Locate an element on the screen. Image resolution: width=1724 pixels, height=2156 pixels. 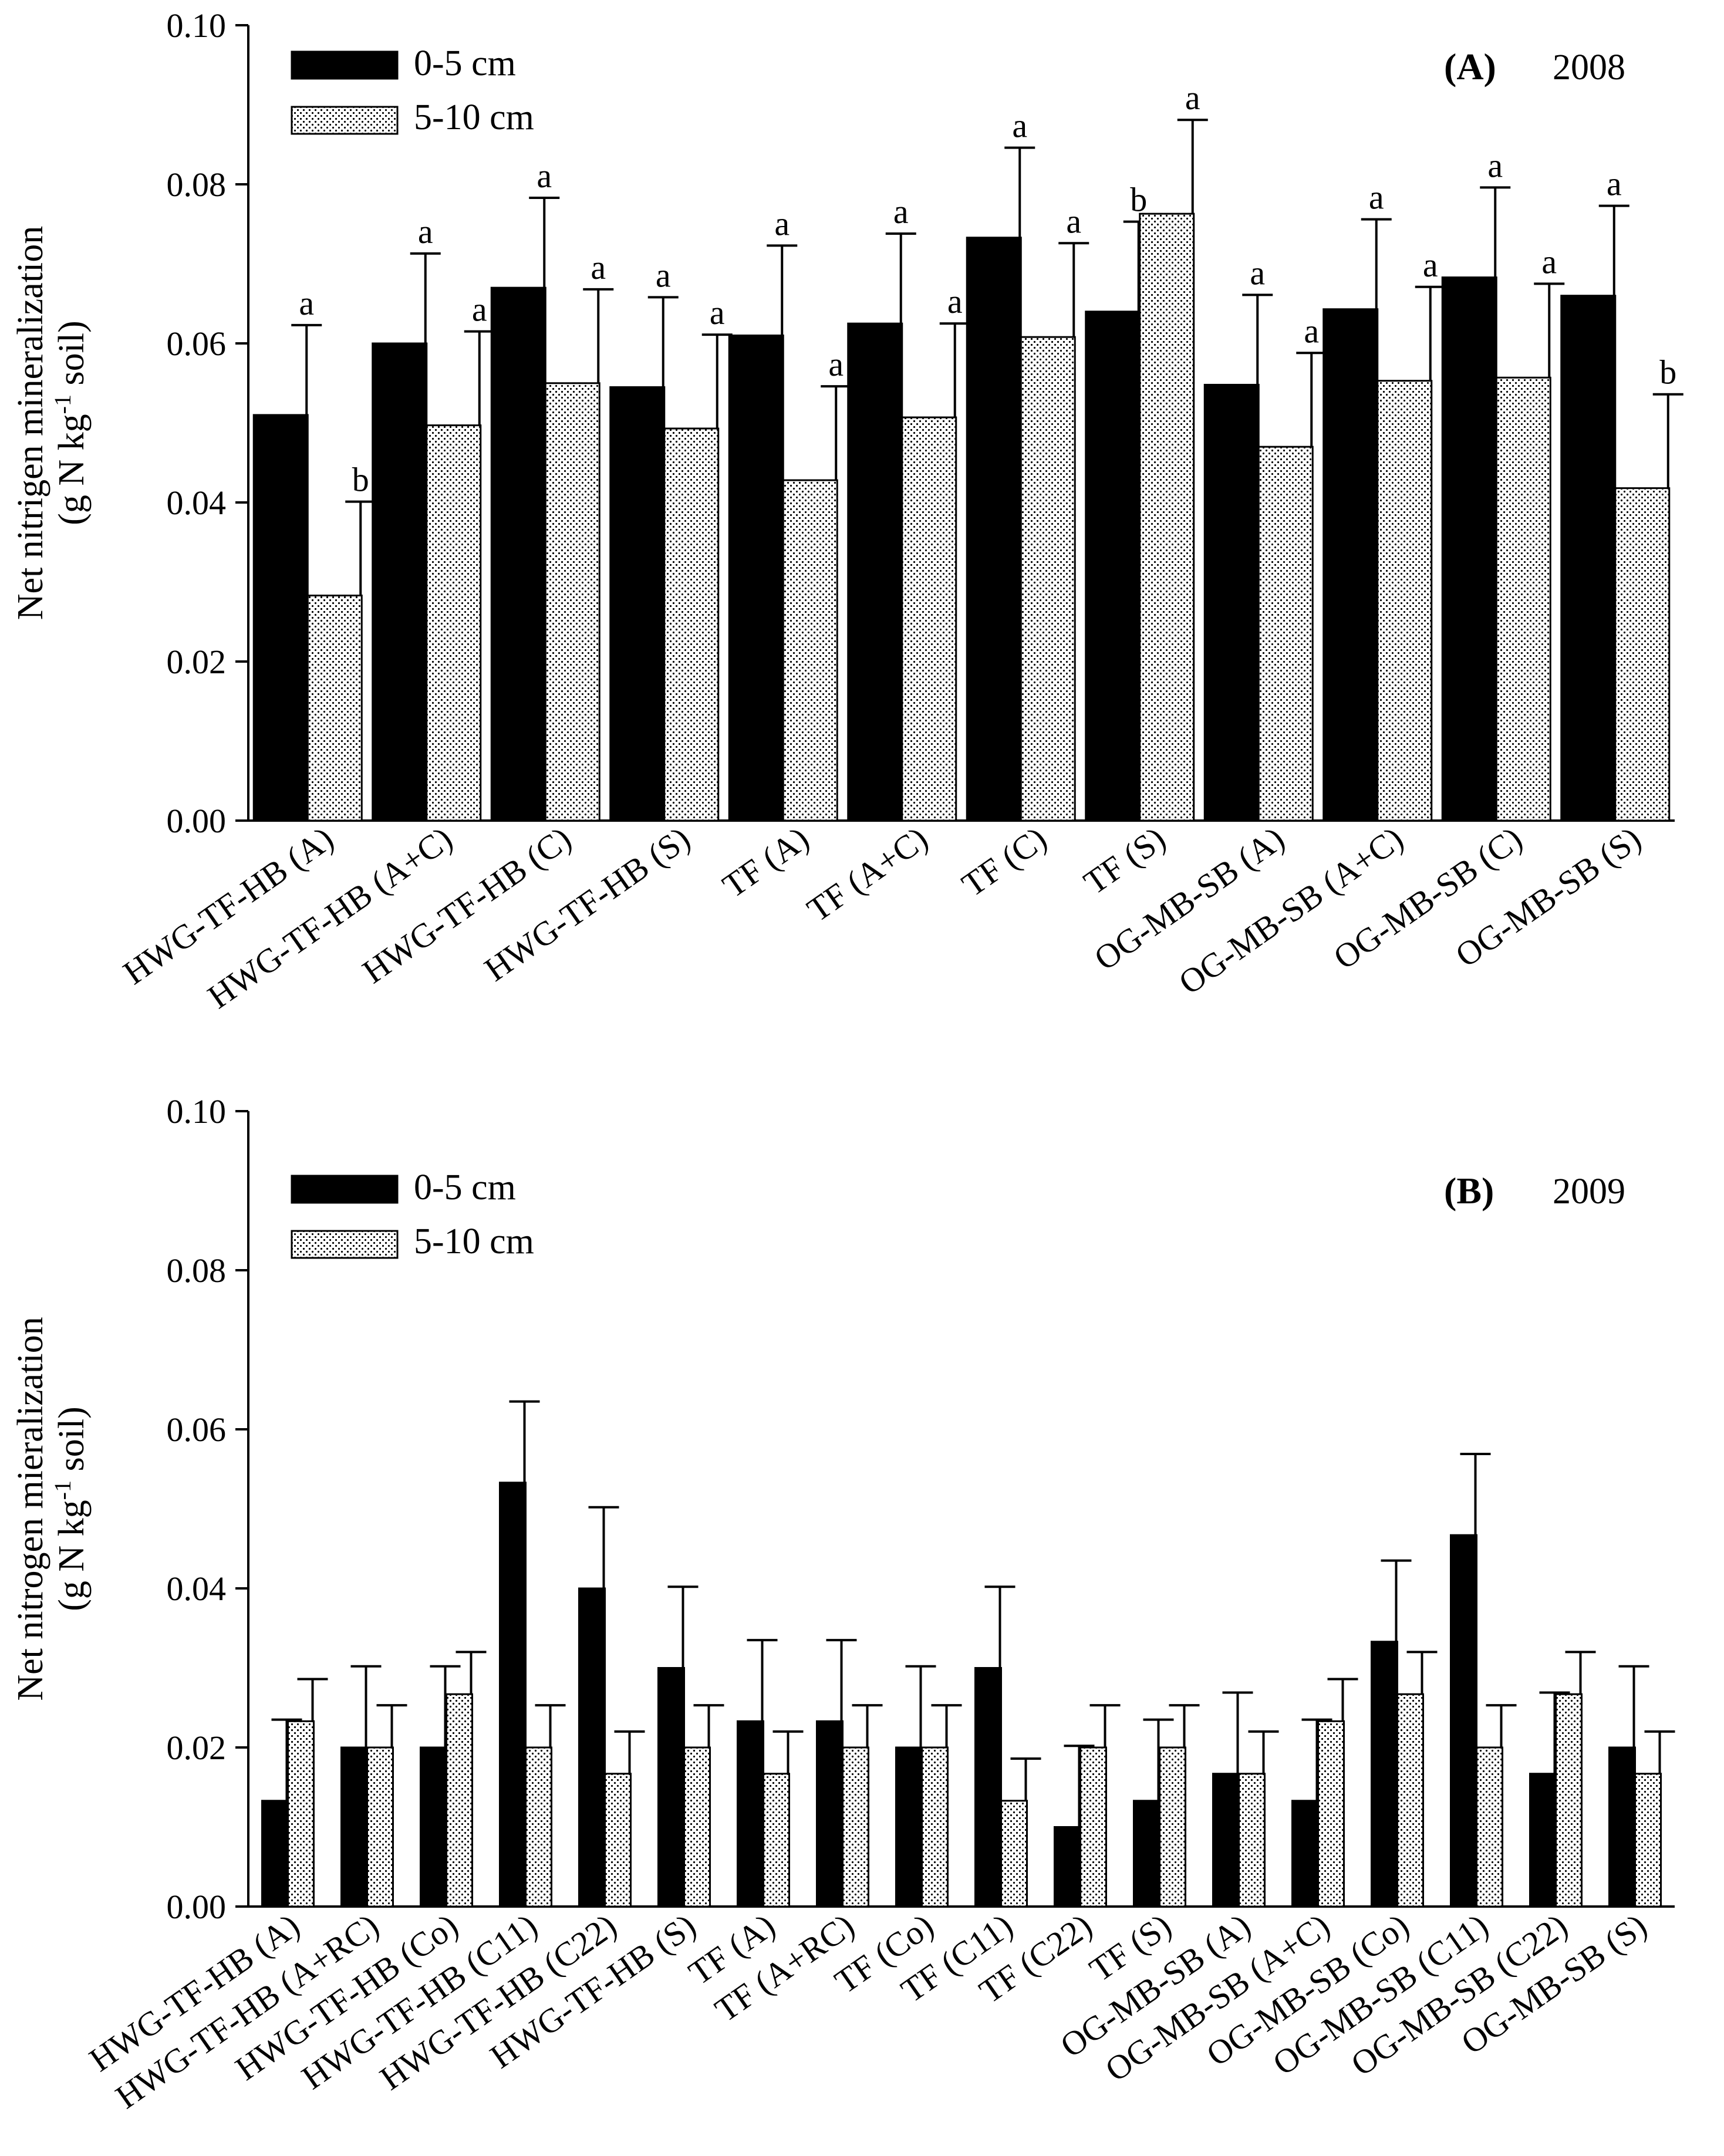
panel-a-y-tick-label: 0.06 is located at coordinates (197, 344).